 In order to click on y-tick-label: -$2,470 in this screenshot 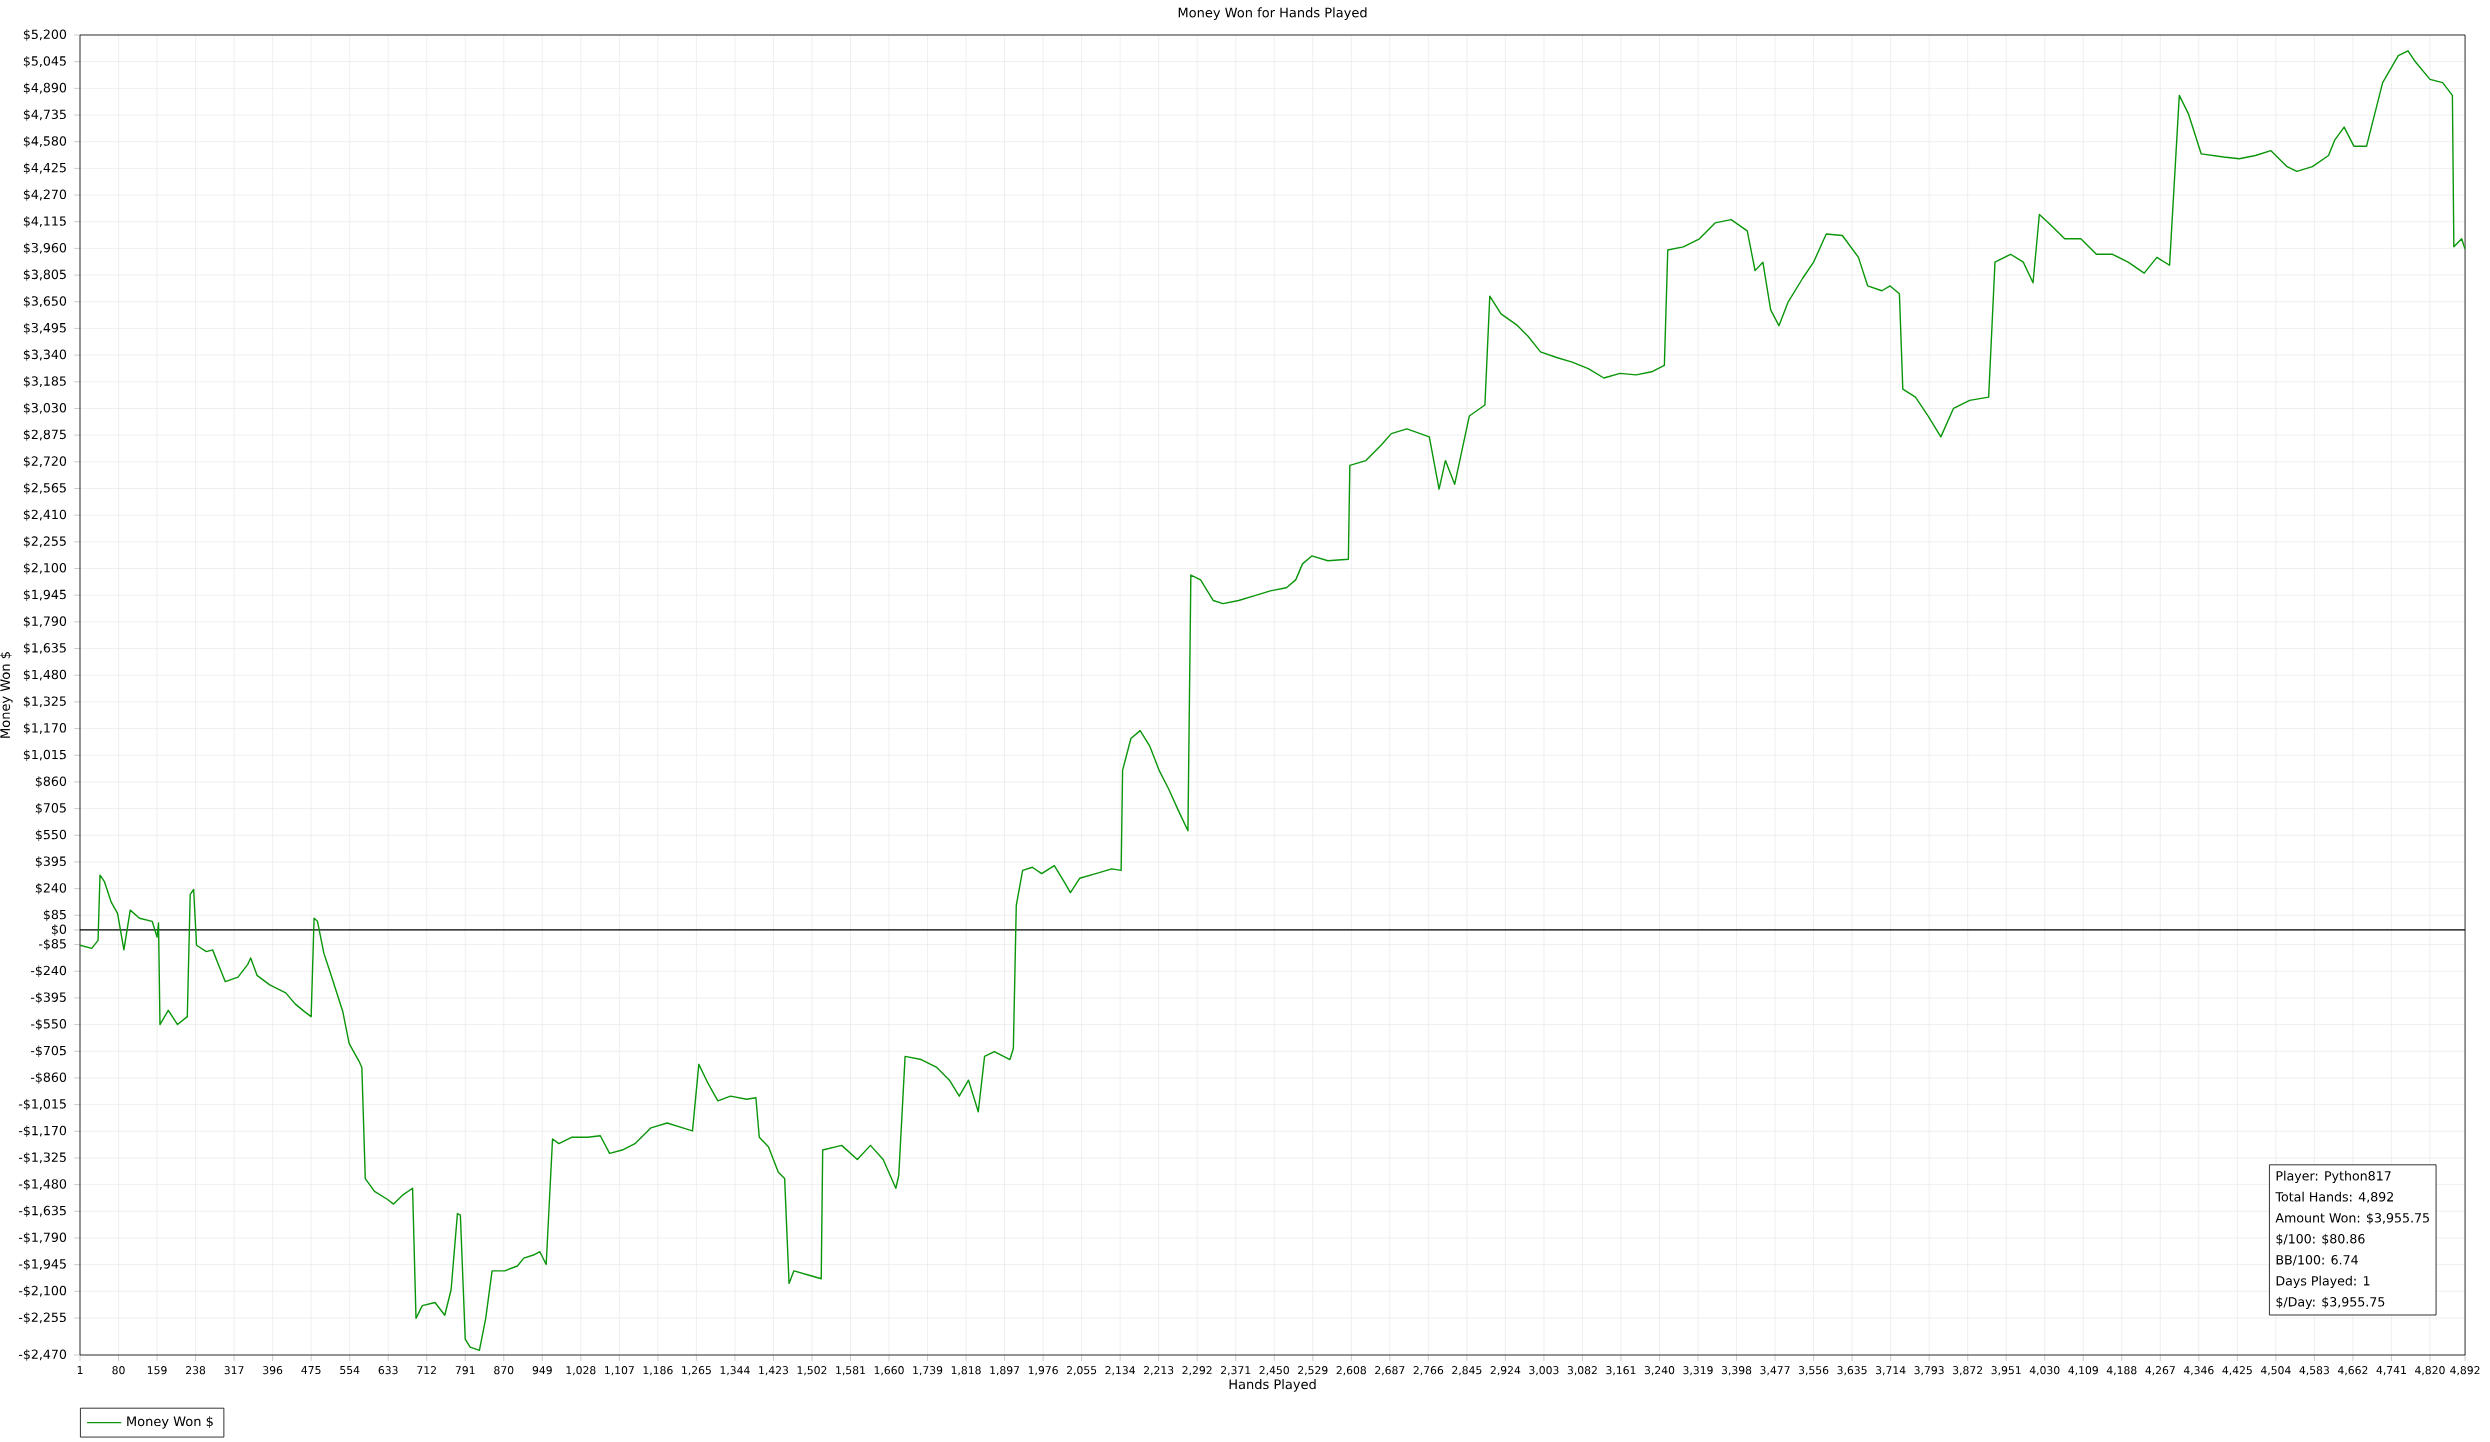, I will do `click(42, 1355)`.